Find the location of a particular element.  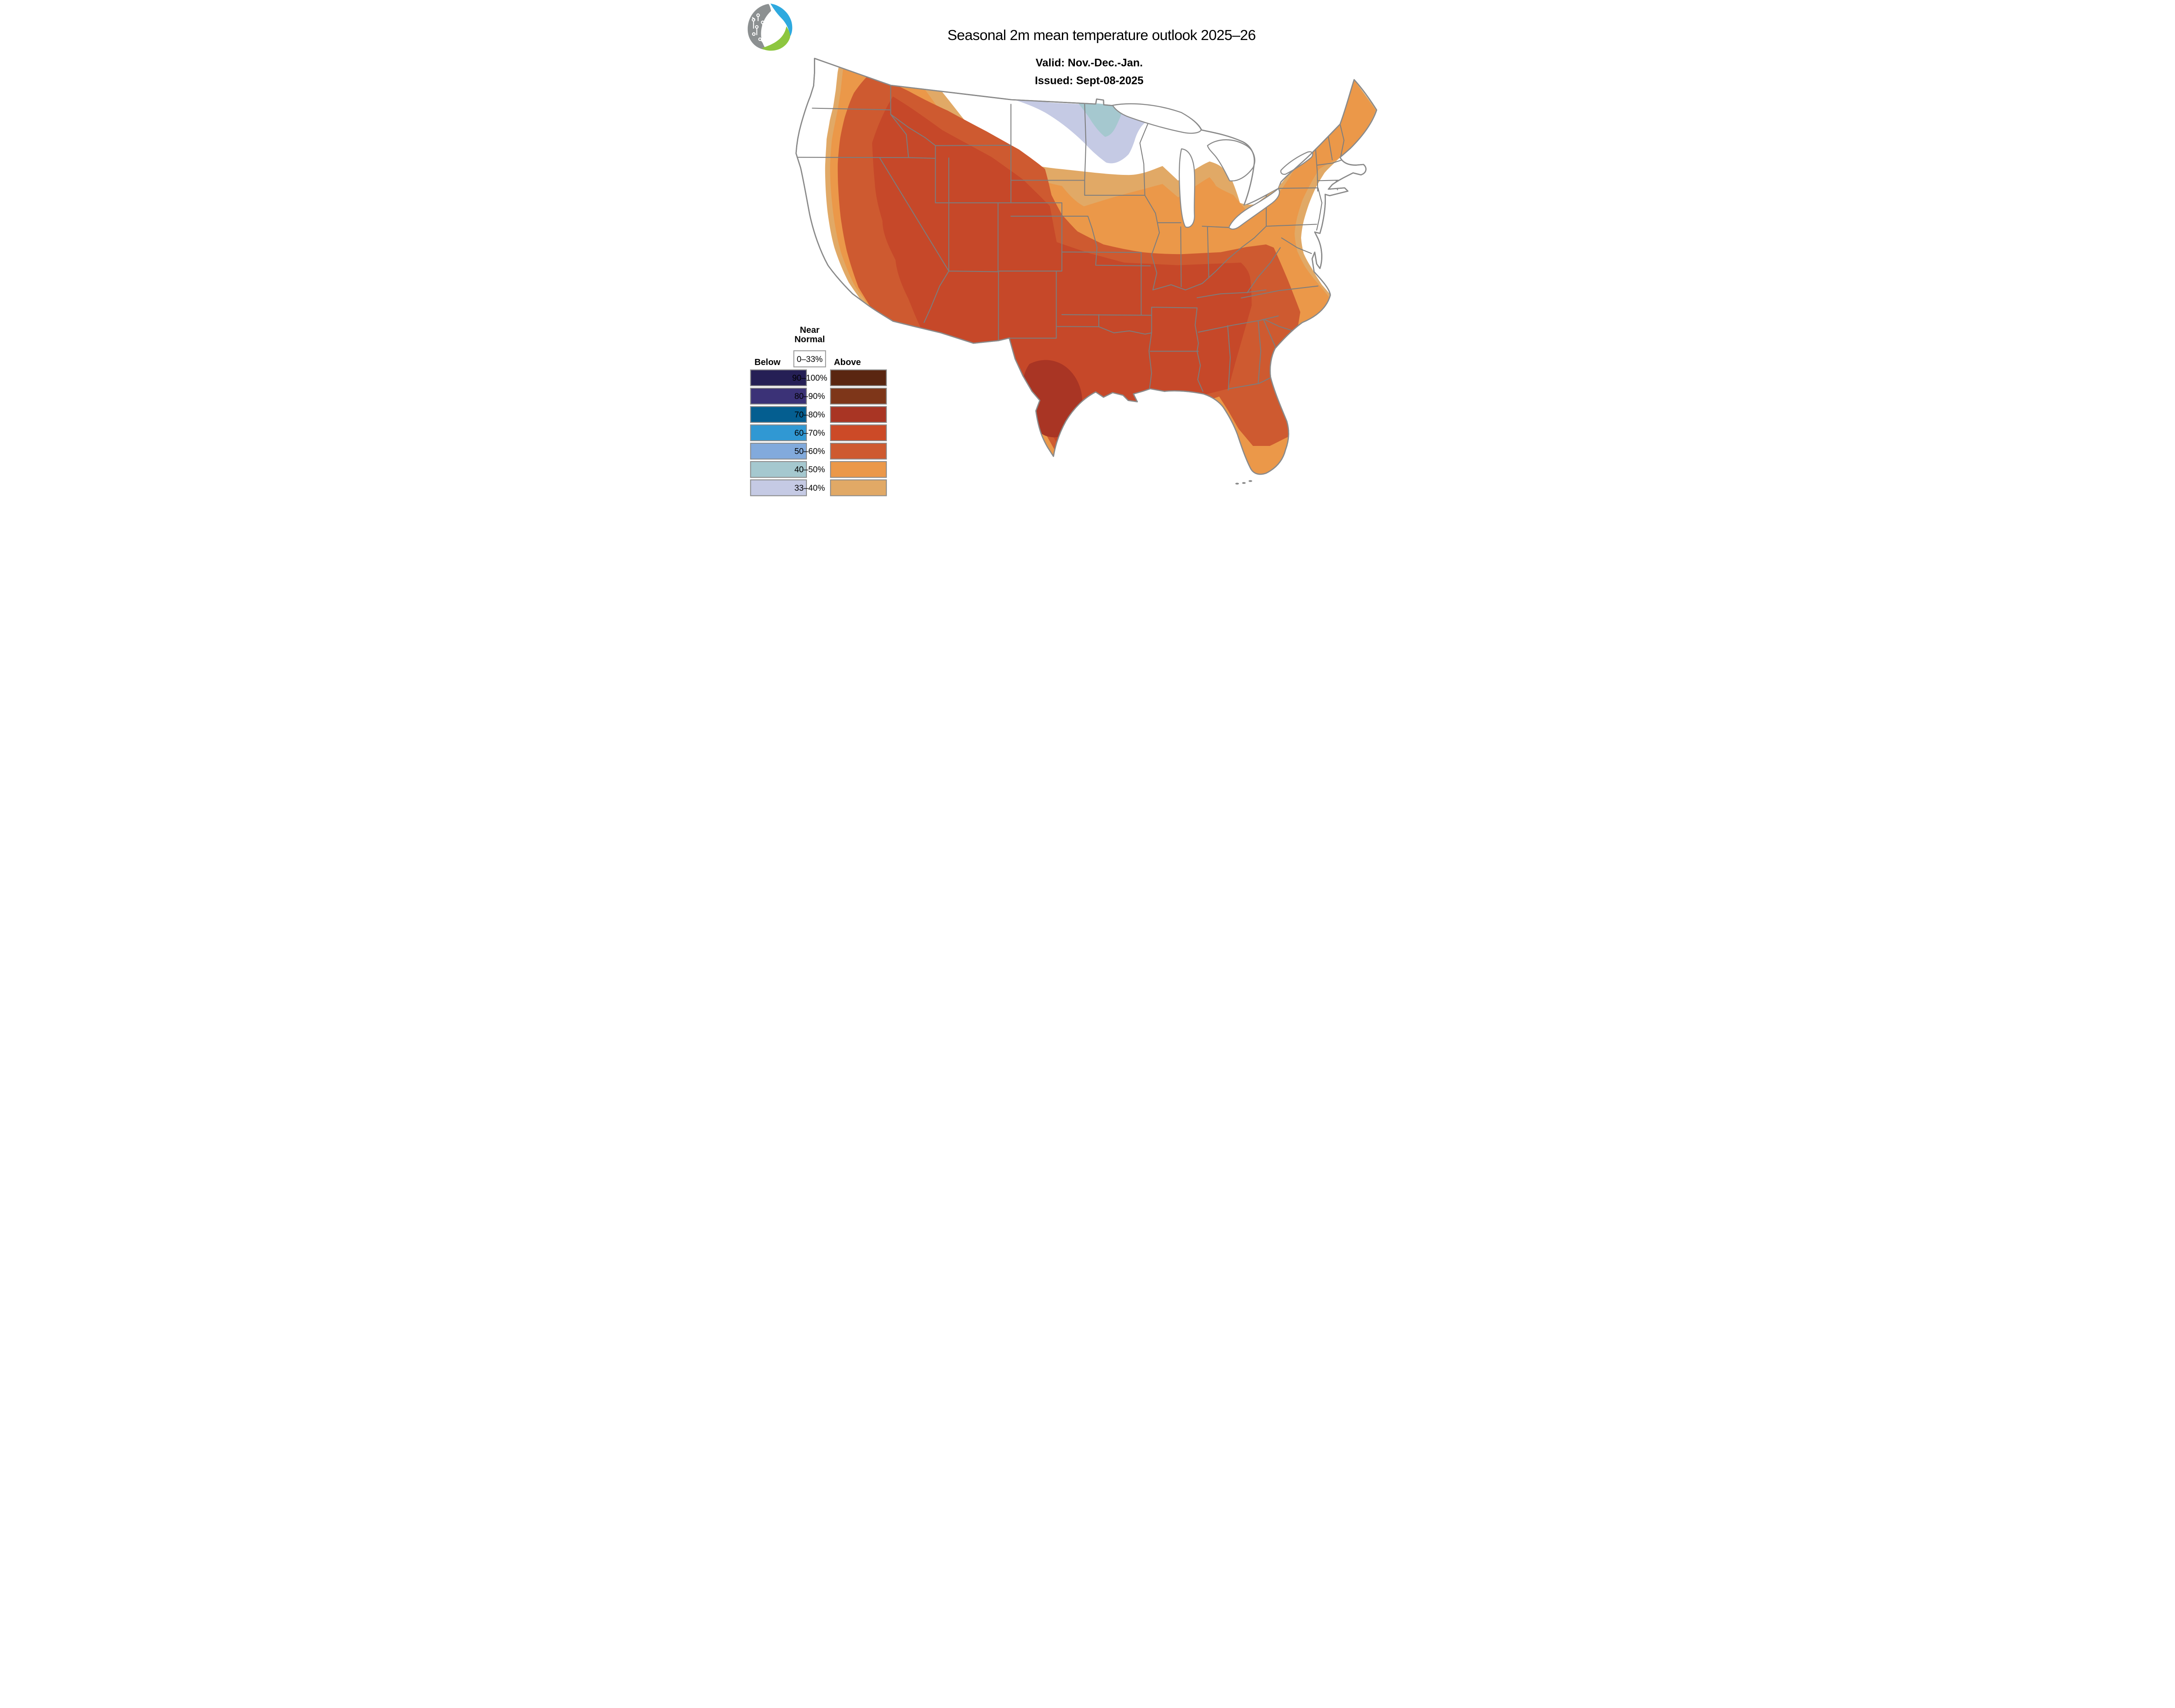

logo-gray-drop is located at coordinates (759, 26).